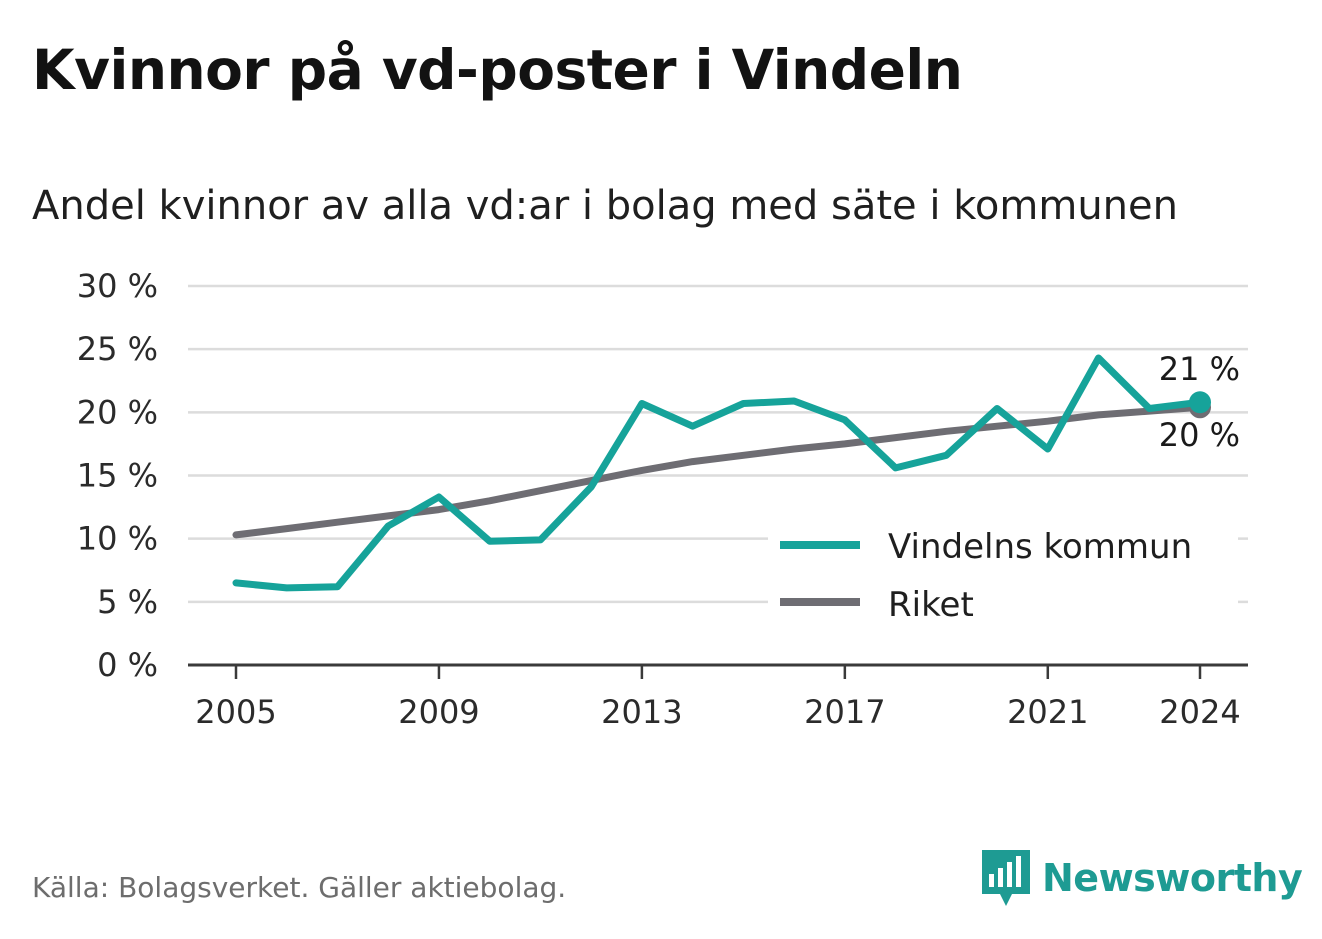 This screenshot has width=1322, height=939. I want to click on source-note: Källa: Bolagsverket. Gäller aktiebolag., so click(299, 887).